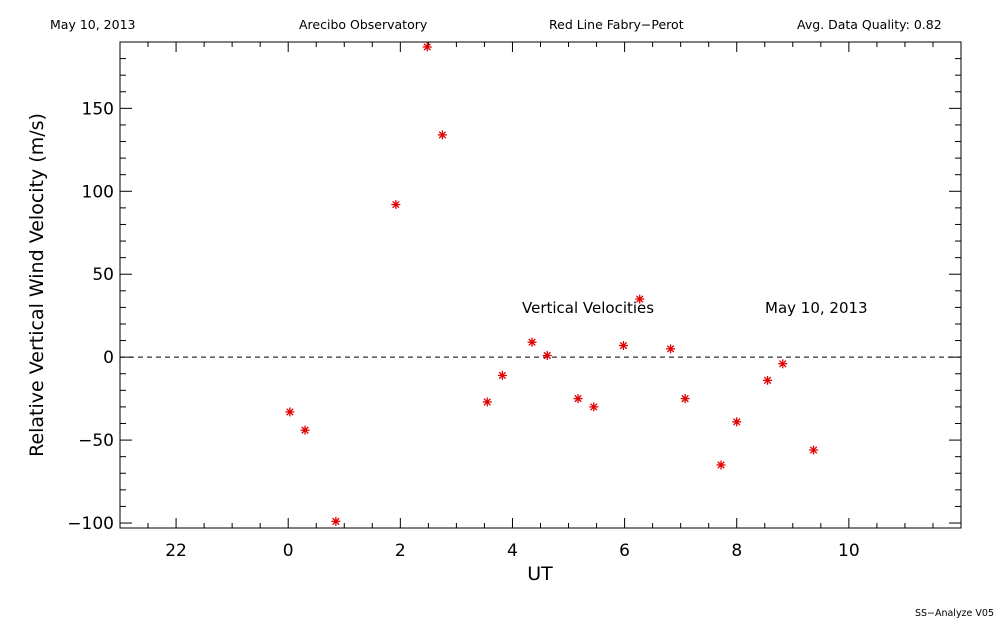  Describe the element at coordinates (588, 308) in the screenshot. I see `series-annotation: Vertical Velocities` at that location.